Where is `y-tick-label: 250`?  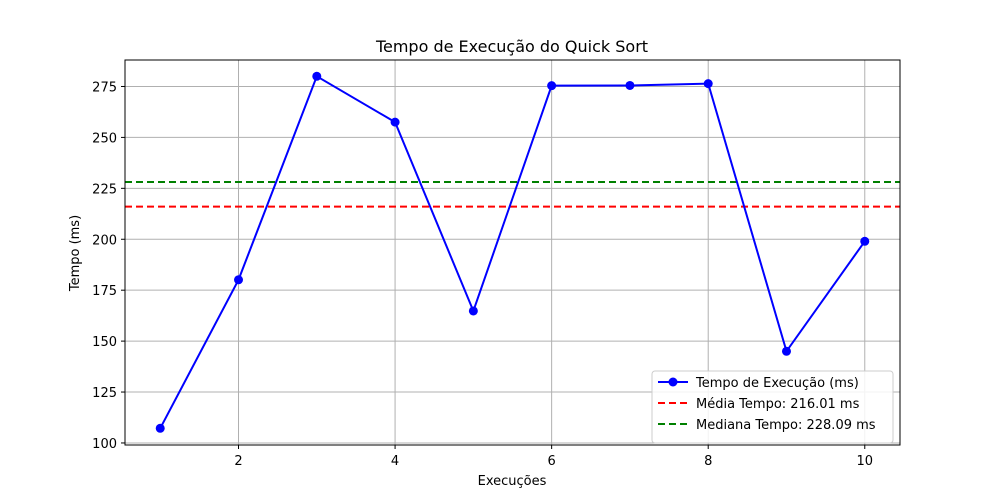 y-tick-label: 250 is located at coordinates (104, 138).